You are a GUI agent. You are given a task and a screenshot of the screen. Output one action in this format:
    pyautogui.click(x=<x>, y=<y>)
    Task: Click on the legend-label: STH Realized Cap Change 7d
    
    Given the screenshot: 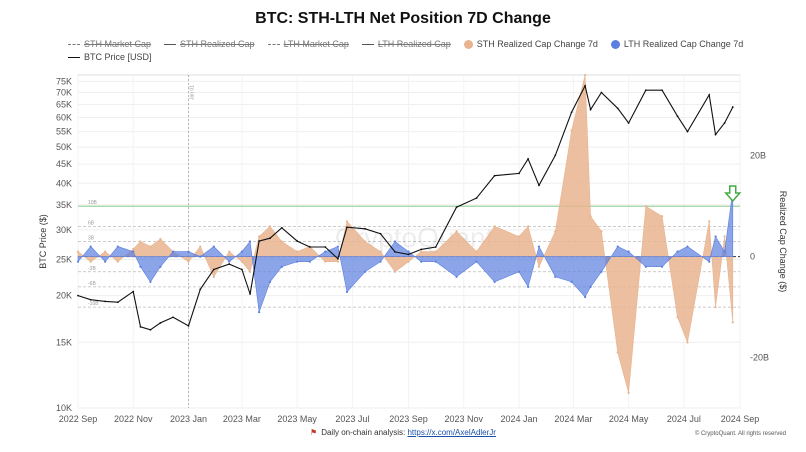 What is the action you would take?
    pyautogui.click(x=537, y=44)
    